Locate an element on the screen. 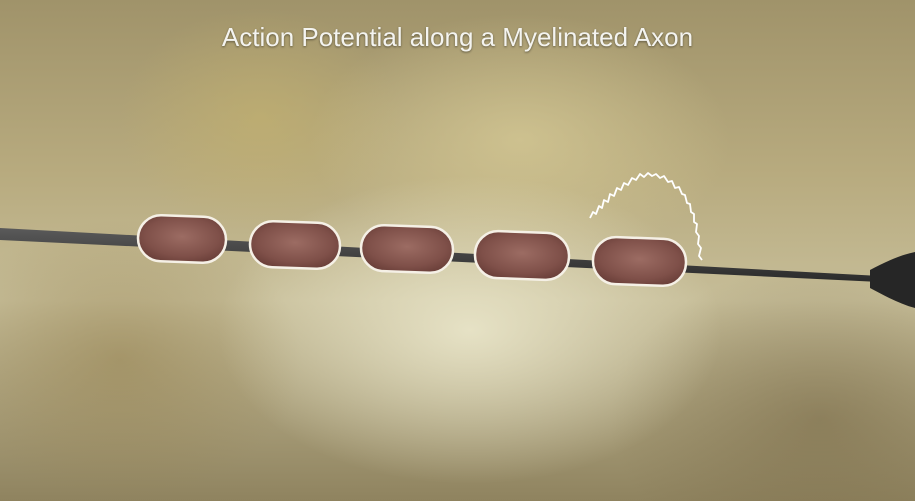 The image size is (915, 501). scene-title: Action Potential along a Myelinated Axon is located at coordinates (457, 37).